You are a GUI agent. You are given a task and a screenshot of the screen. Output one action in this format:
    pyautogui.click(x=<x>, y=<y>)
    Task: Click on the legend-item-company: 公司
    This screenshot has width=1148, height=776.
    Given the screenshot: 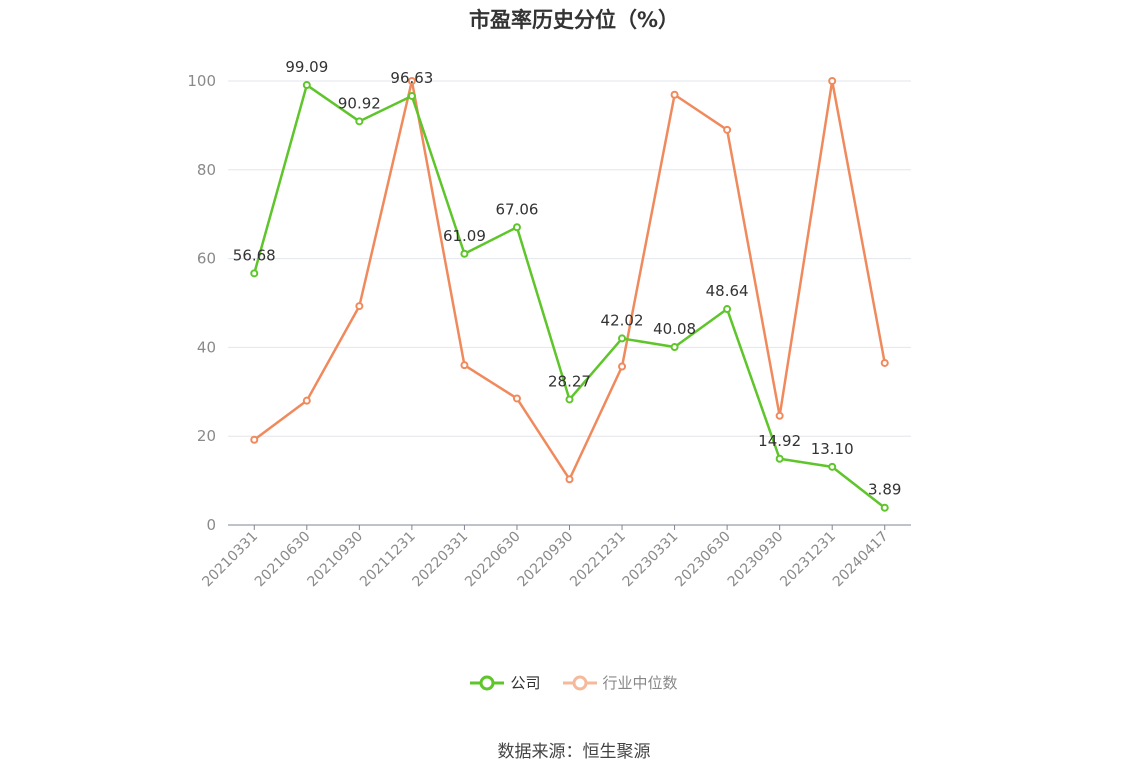 What is the action you would take?
    pyautogui.click(x=505, y=682)
    